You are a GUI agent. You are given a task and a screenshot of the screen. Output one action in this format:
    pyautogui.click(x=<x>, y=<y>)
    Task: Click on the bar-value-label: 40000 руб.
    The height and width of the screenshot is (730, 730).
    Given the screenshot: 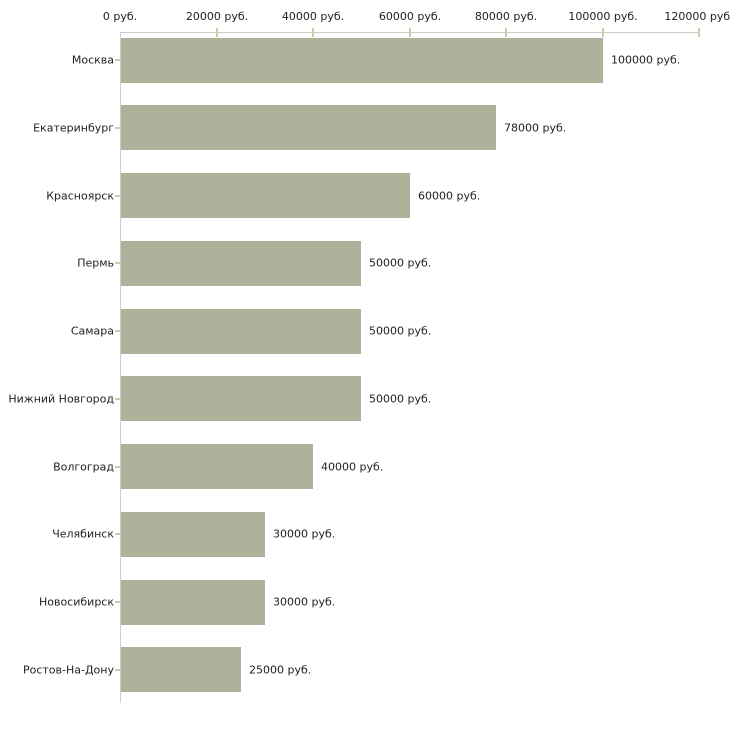 What is the action you would take?
    pyautogui.click(x=352, y=467)
    